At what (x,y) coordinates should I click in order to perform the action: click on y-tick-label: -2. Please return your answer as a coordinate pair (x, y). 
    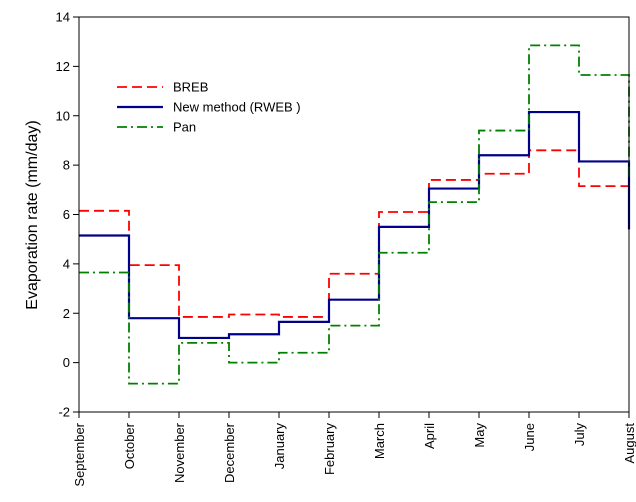
    Looking at the image, I should click on (64, 412).